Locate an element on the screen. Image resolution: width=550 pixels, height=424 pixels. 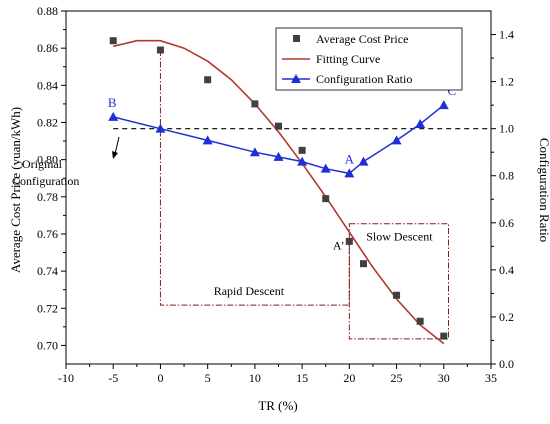
rapid-descent-label: Rapid Descent is located at coordinates (249, 291).